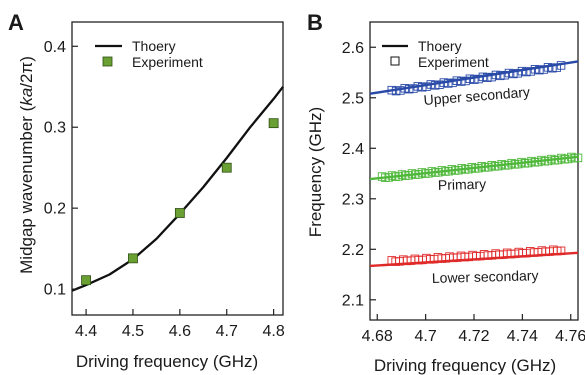  What do you see at coordinates (453, 62) in the screenshot?
I see `legend-experiment-label-b: Experiment` at bounding box center [453, 62].